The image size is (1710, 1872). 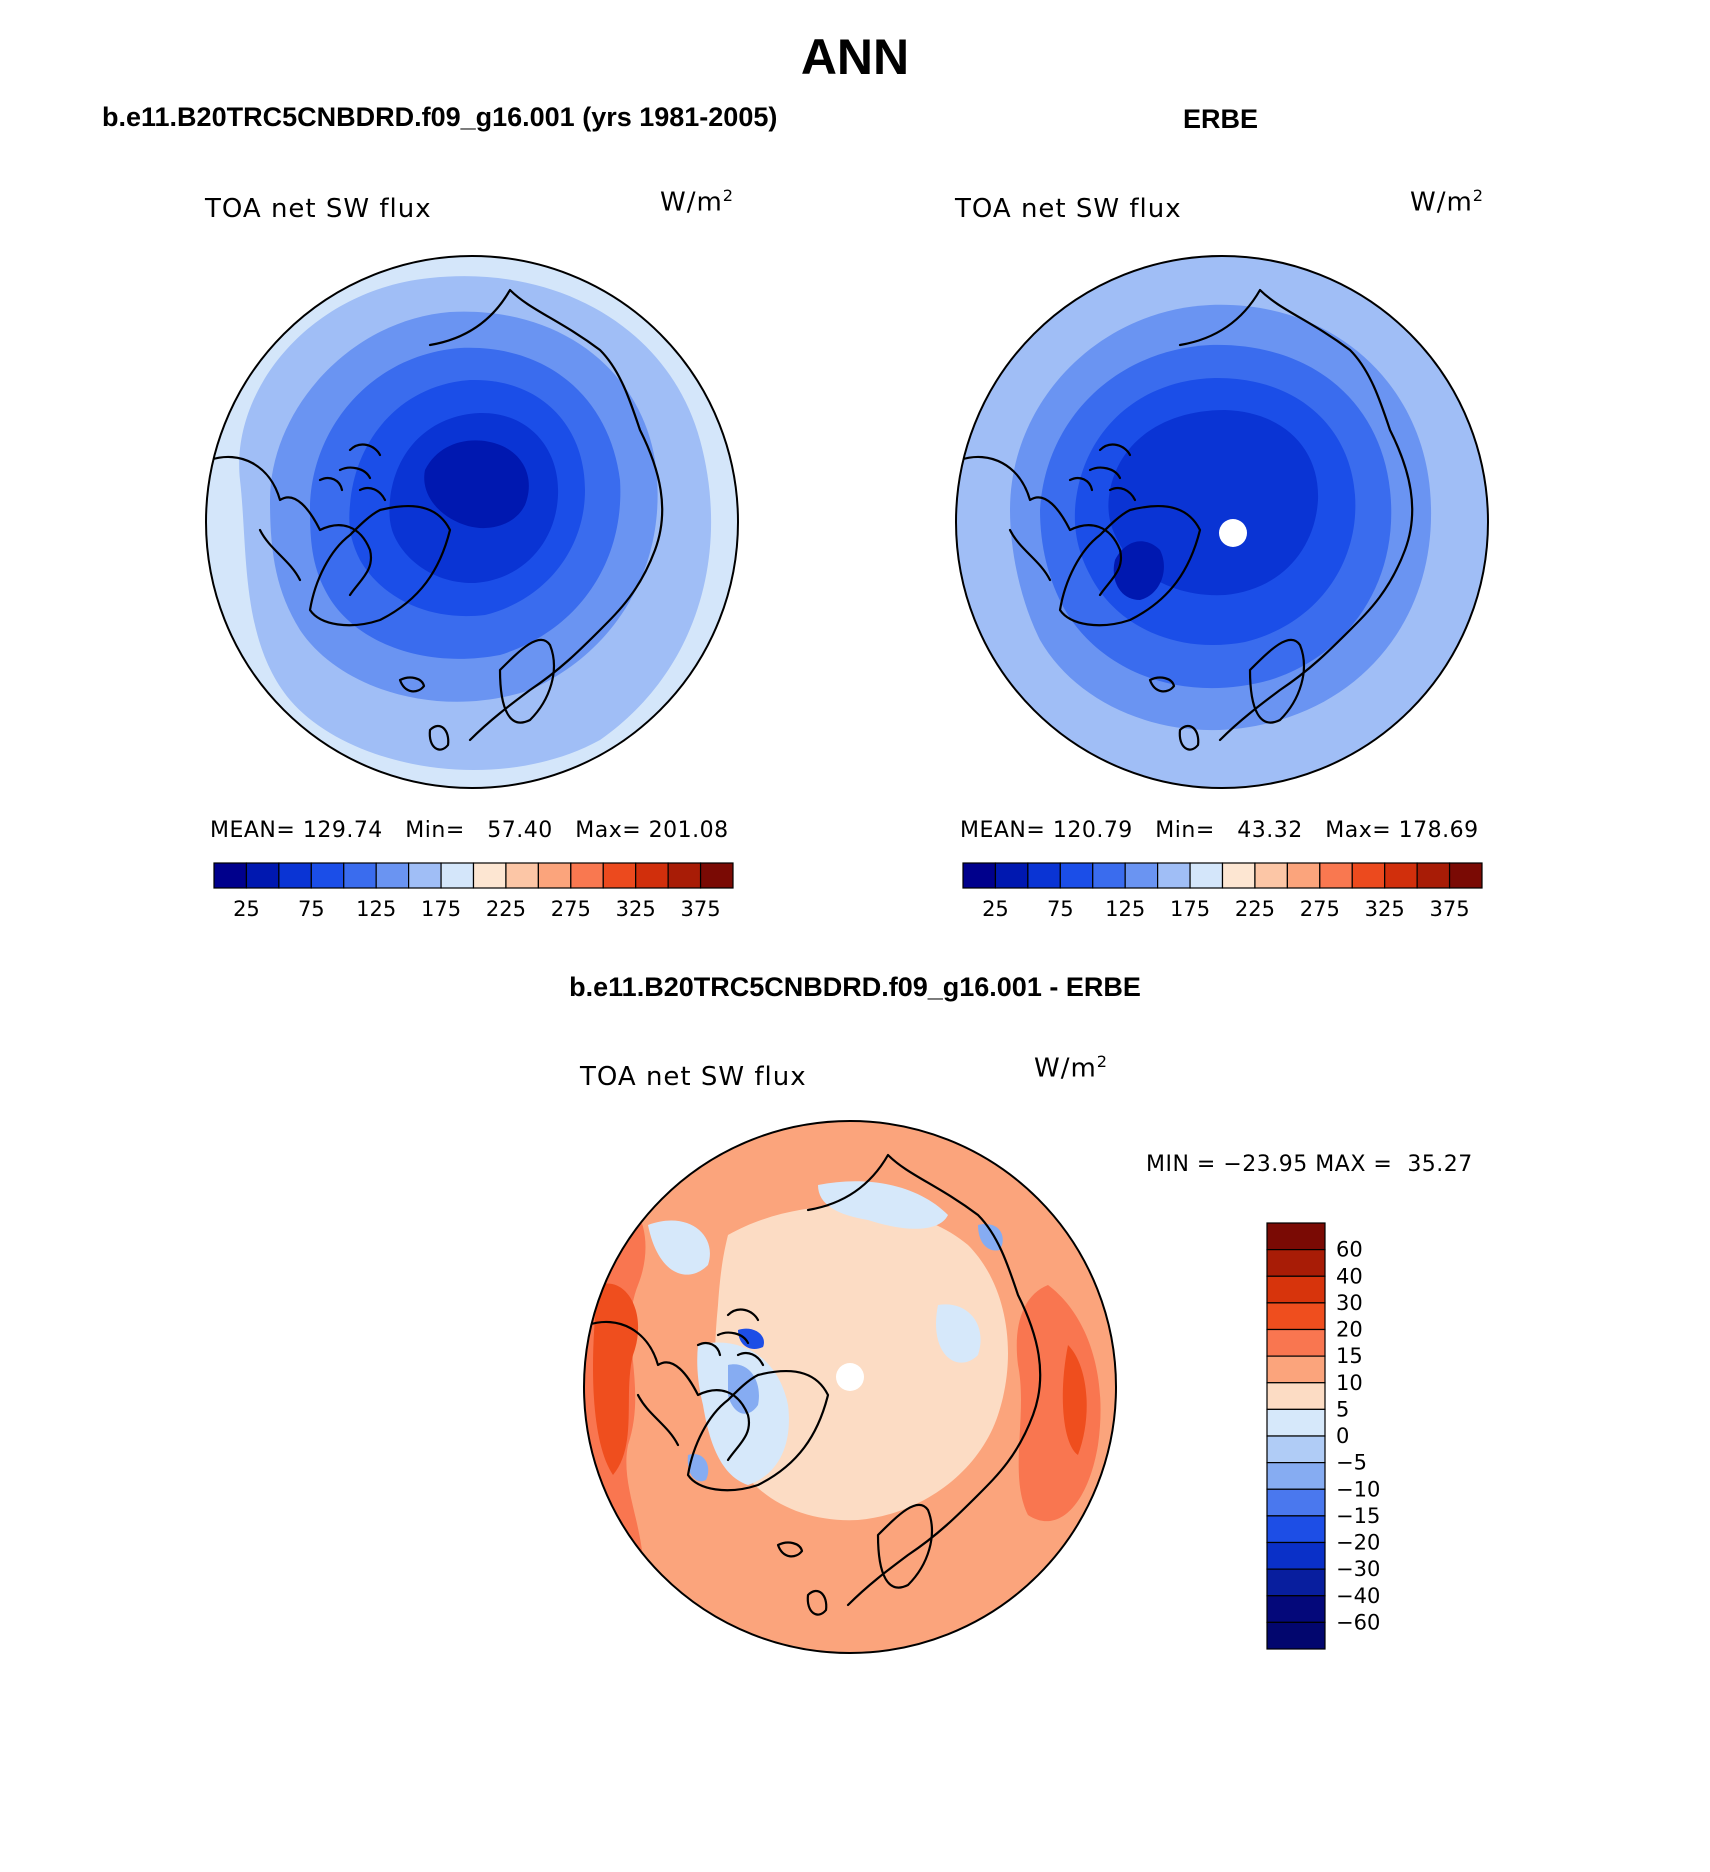 I want to click on panel-3-colorbar-label: 60, so click(x=1349, y=1250).